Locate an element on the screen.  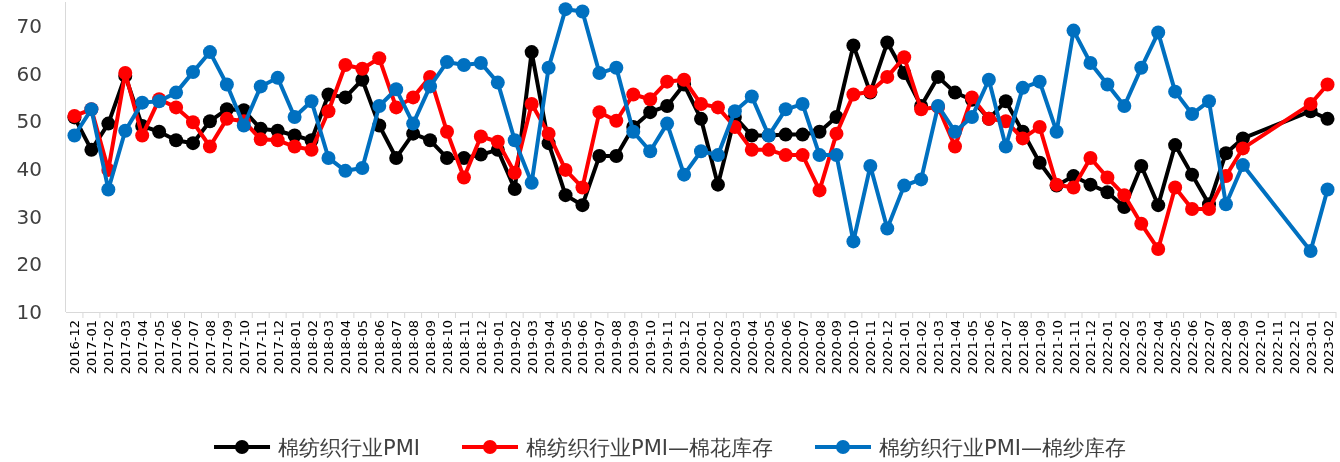
x-tick-label: 2018-12 is located at coordinates (481, 347).